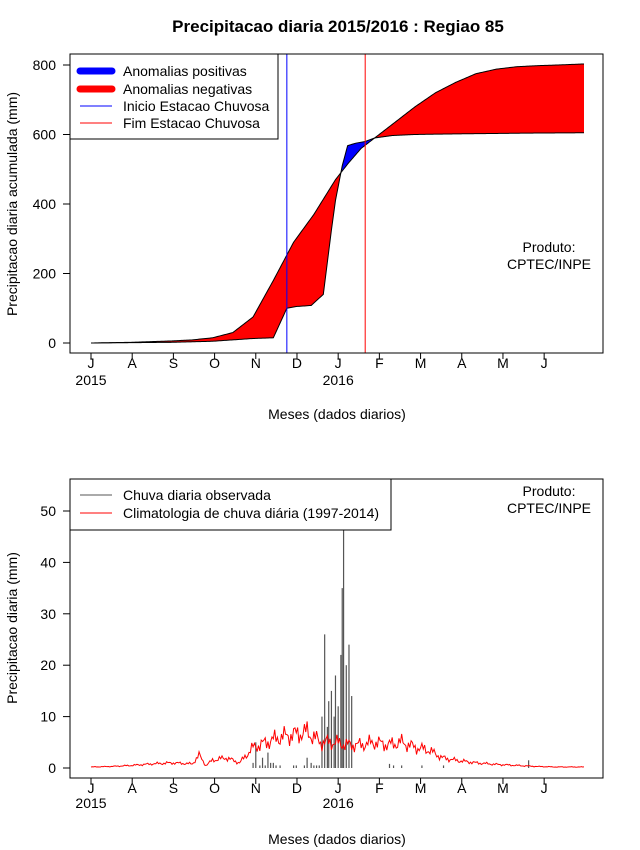 This screenshot has width=640, height=850. Describe the element at coordinates (45, 204) in the screenshot. I see `y-tick-label: 400` at that location.